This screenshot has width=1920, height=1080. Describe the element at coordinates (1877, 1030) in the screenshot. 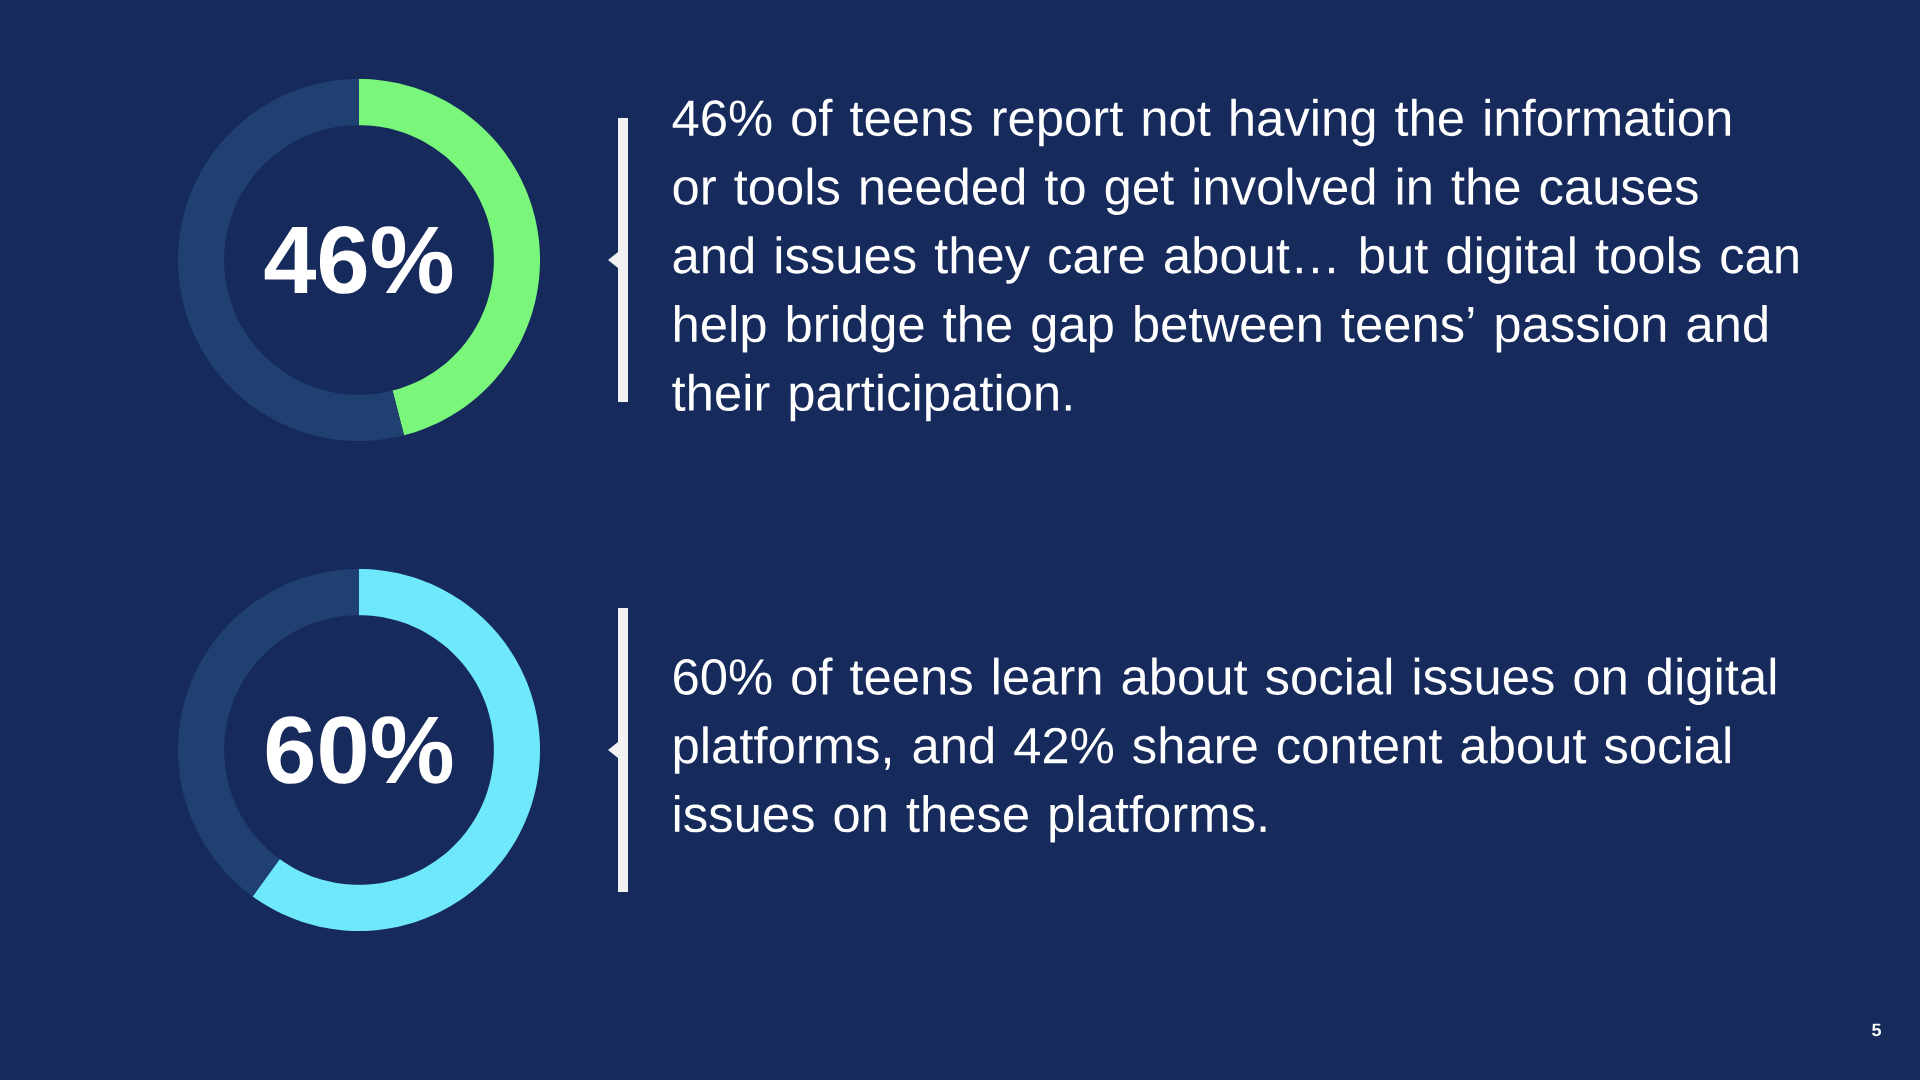

I see `text: 5` at that location.